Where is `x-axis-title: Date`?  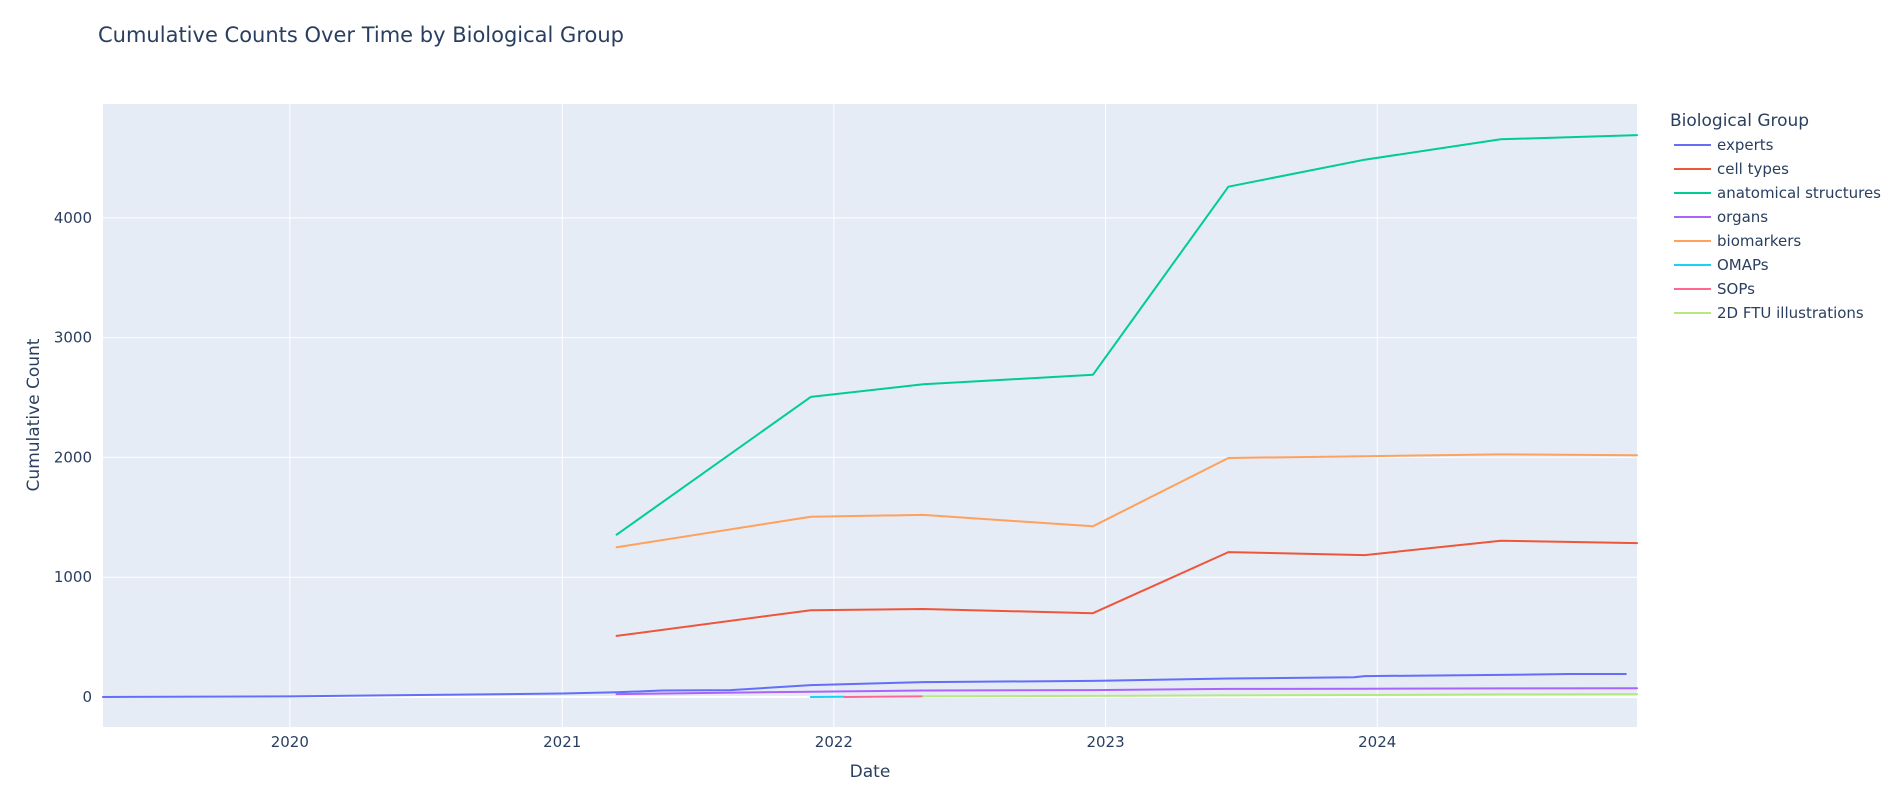
x-axis-title: Date is located at coordinates (870, 772).